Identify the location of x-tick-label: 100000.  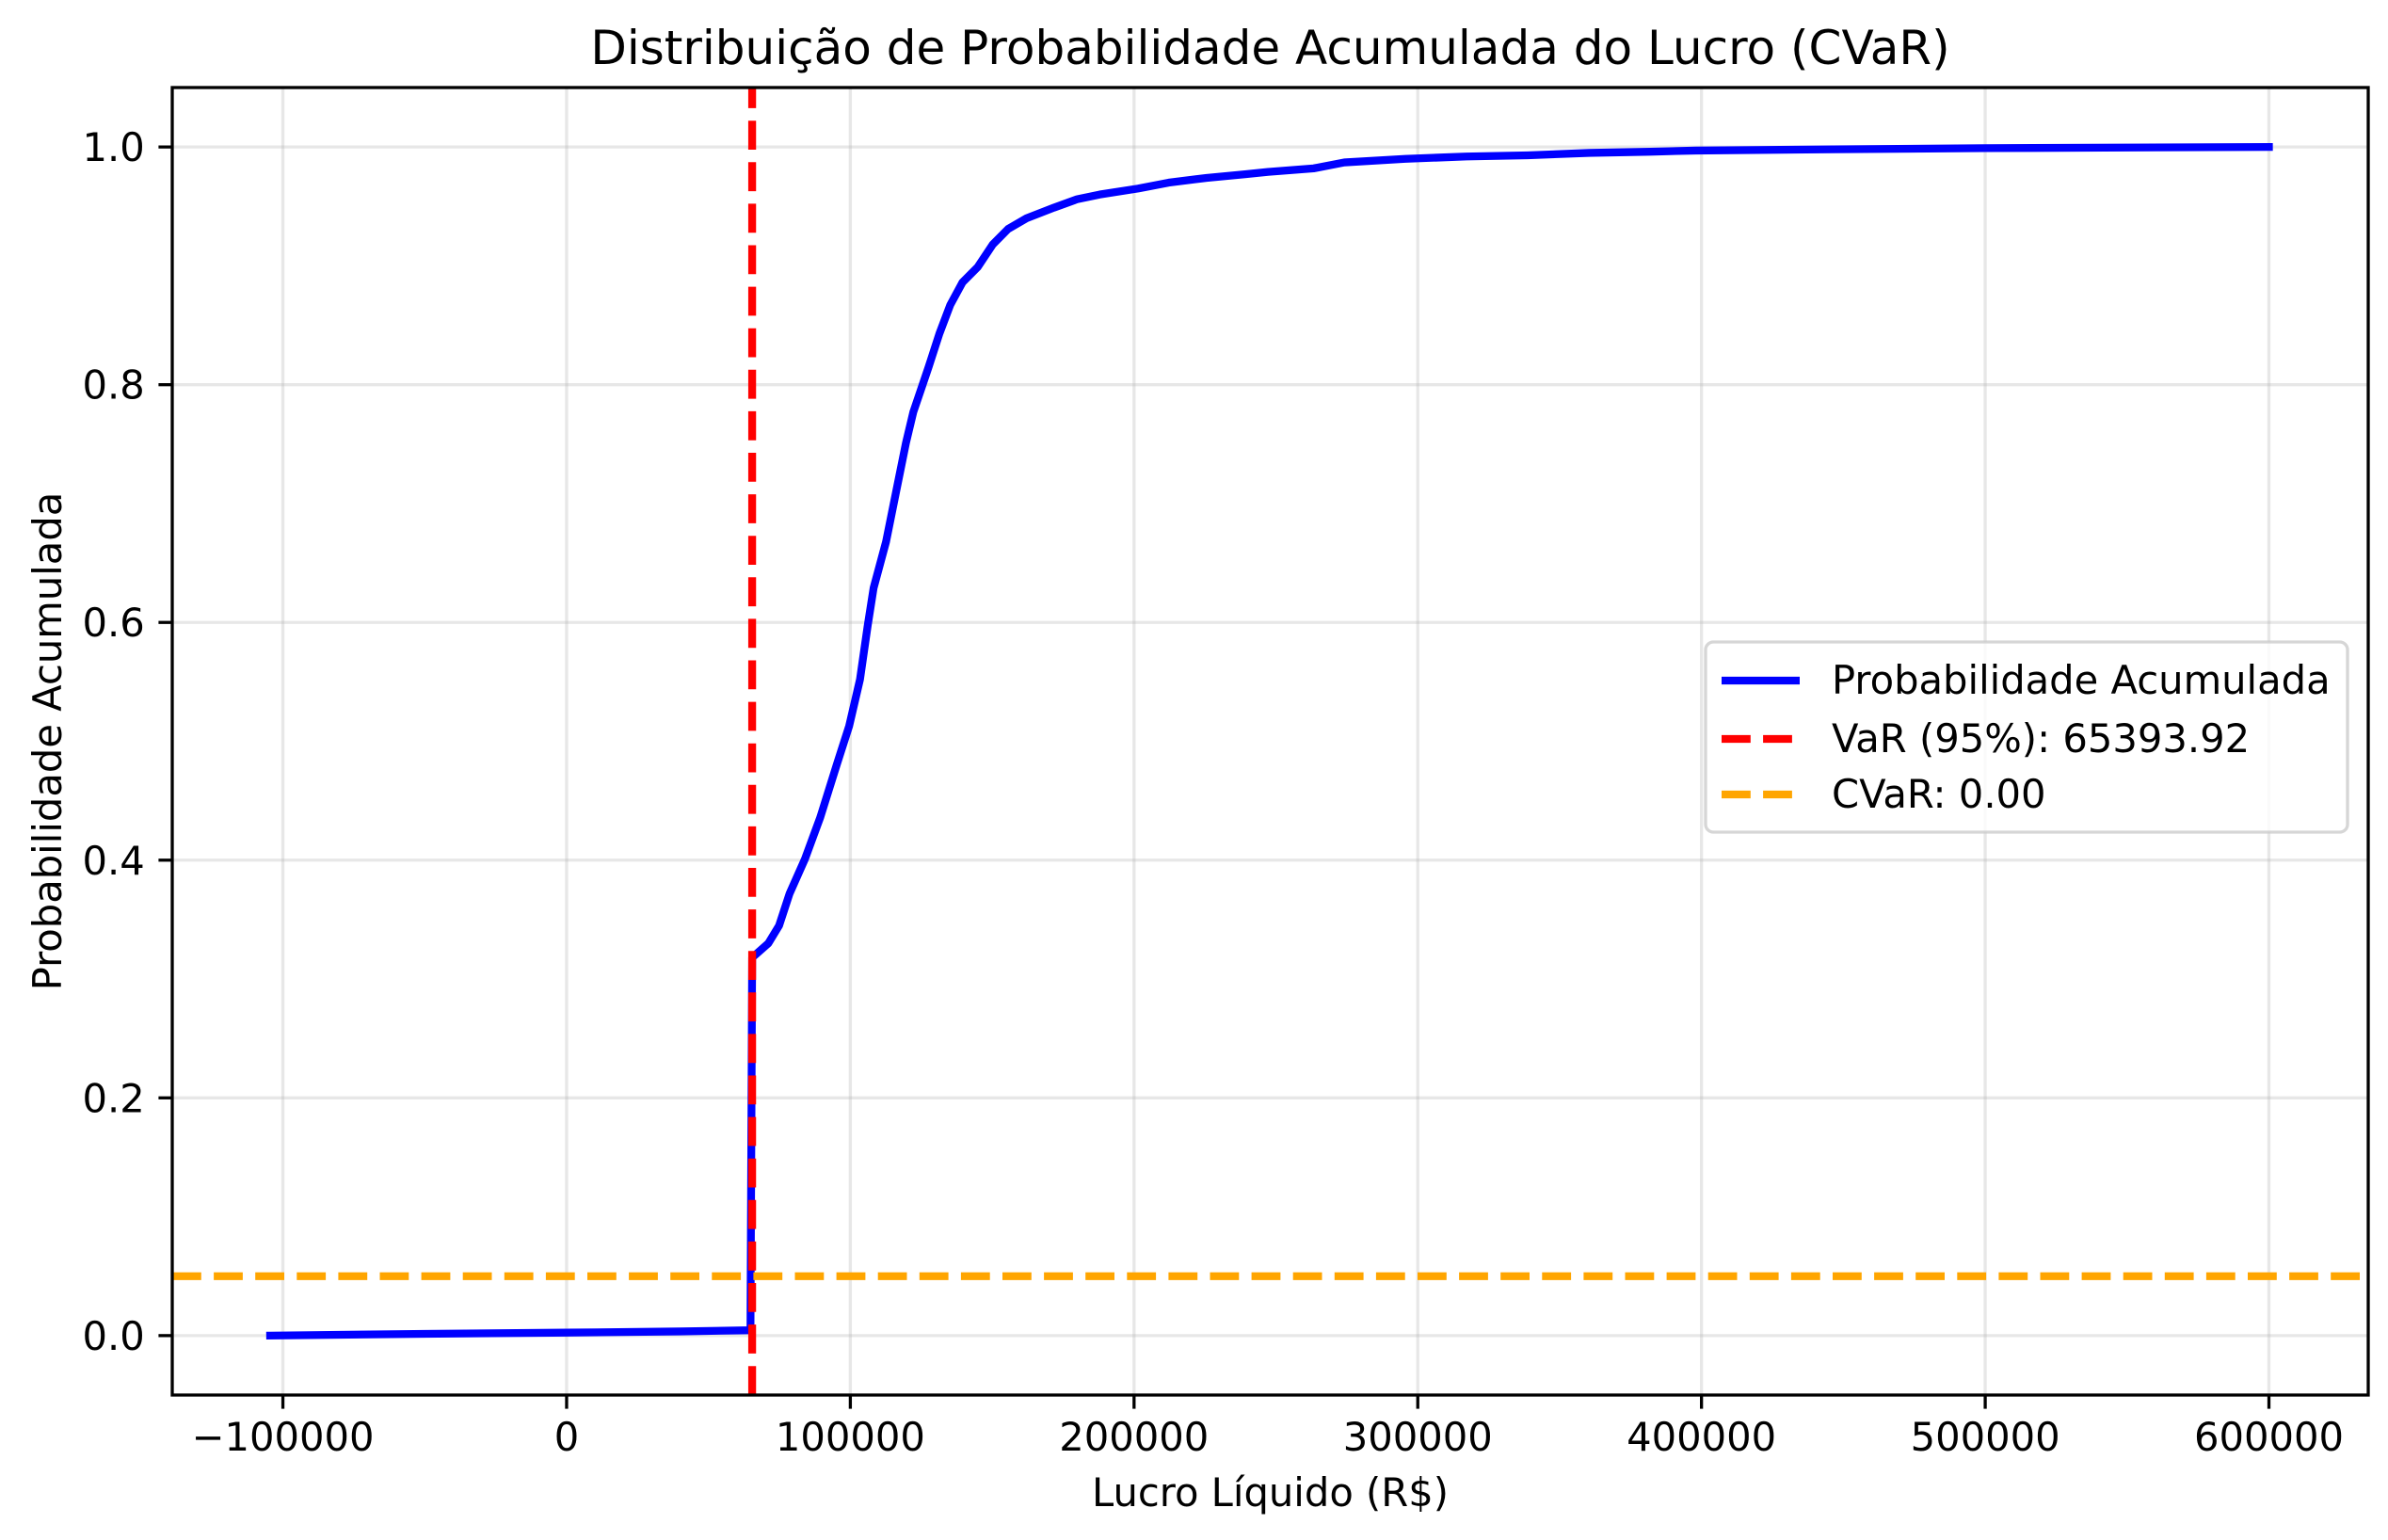
(850, 1437).